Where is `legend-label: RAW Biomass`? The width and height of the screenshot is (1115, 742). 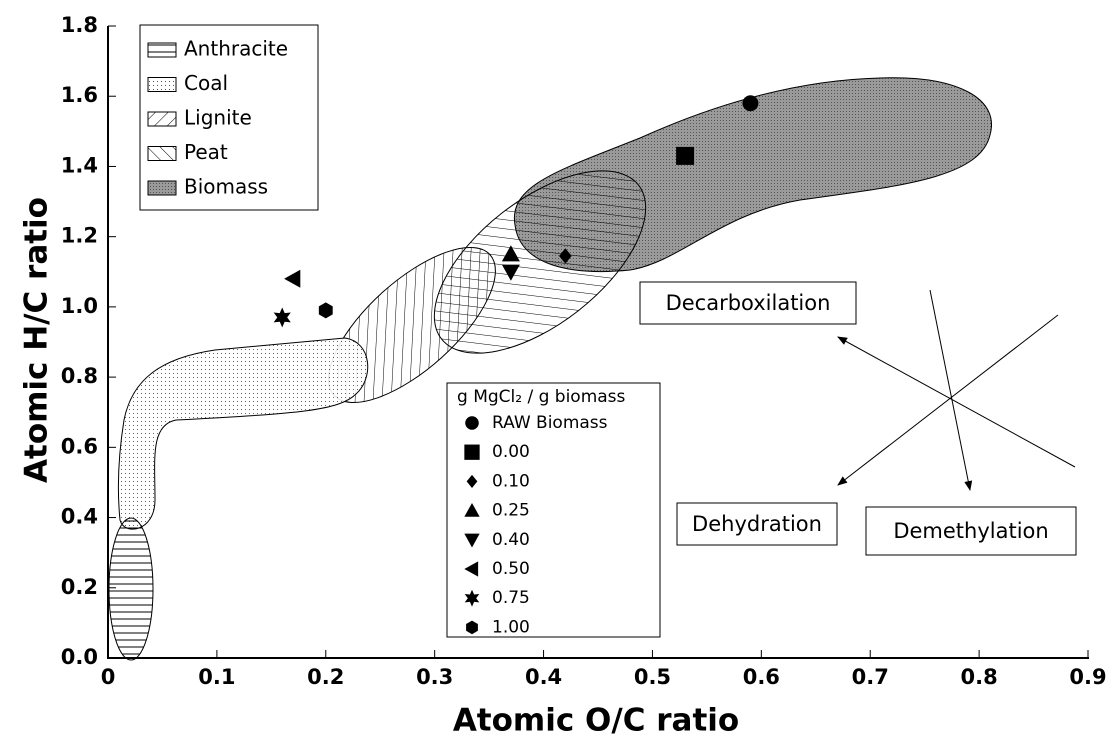
legend-label: RAW Biomass is located at coordinates (550, 423).